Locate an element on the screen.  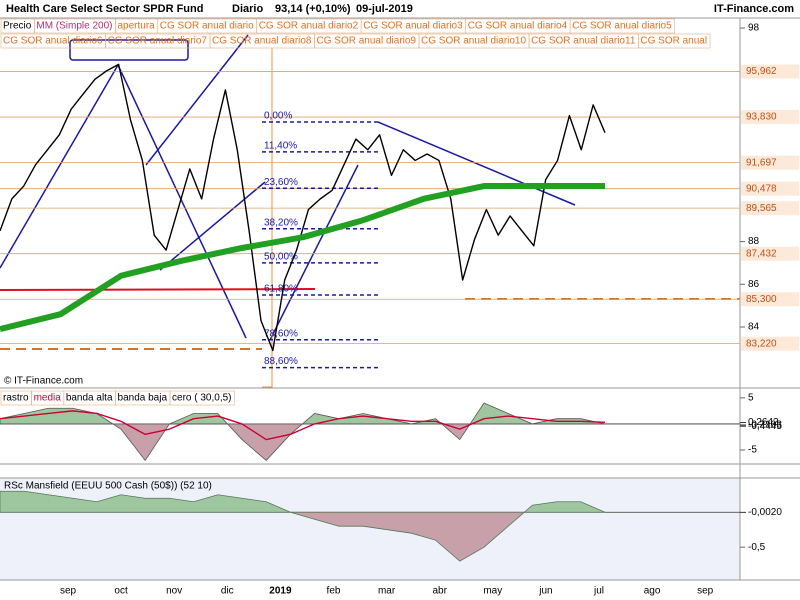
y-tick-label: 84 is located at coordinates (754, 327).